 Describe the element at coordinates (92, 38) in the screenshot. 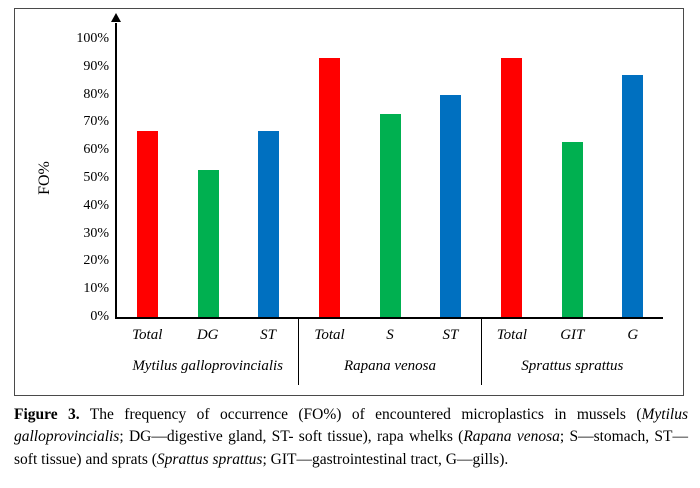

I see `y-tick-label: 100%` at that location.